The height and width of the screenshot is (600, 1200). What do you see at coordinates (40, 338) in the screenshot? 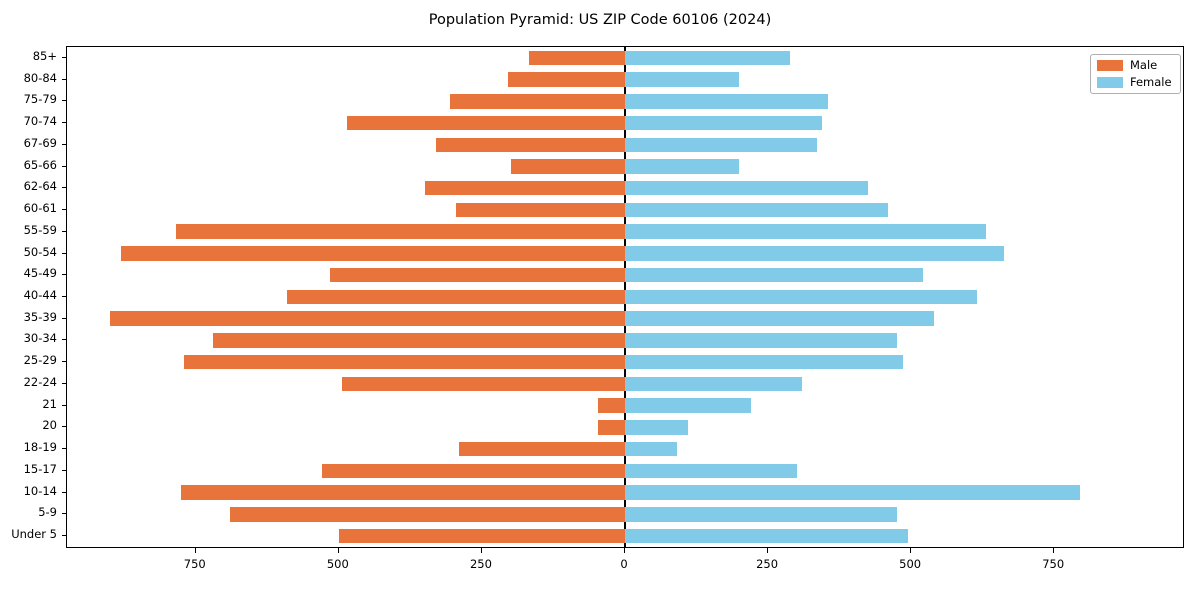
I see `y-axis-label: 30-34` at bounding box center [40, 338].